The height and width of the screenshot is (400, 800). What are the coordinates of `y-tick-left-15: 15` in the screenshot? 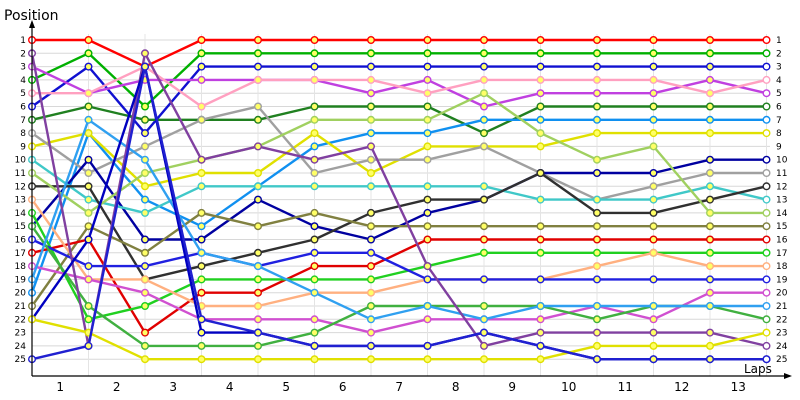 It's located at (20, 227).